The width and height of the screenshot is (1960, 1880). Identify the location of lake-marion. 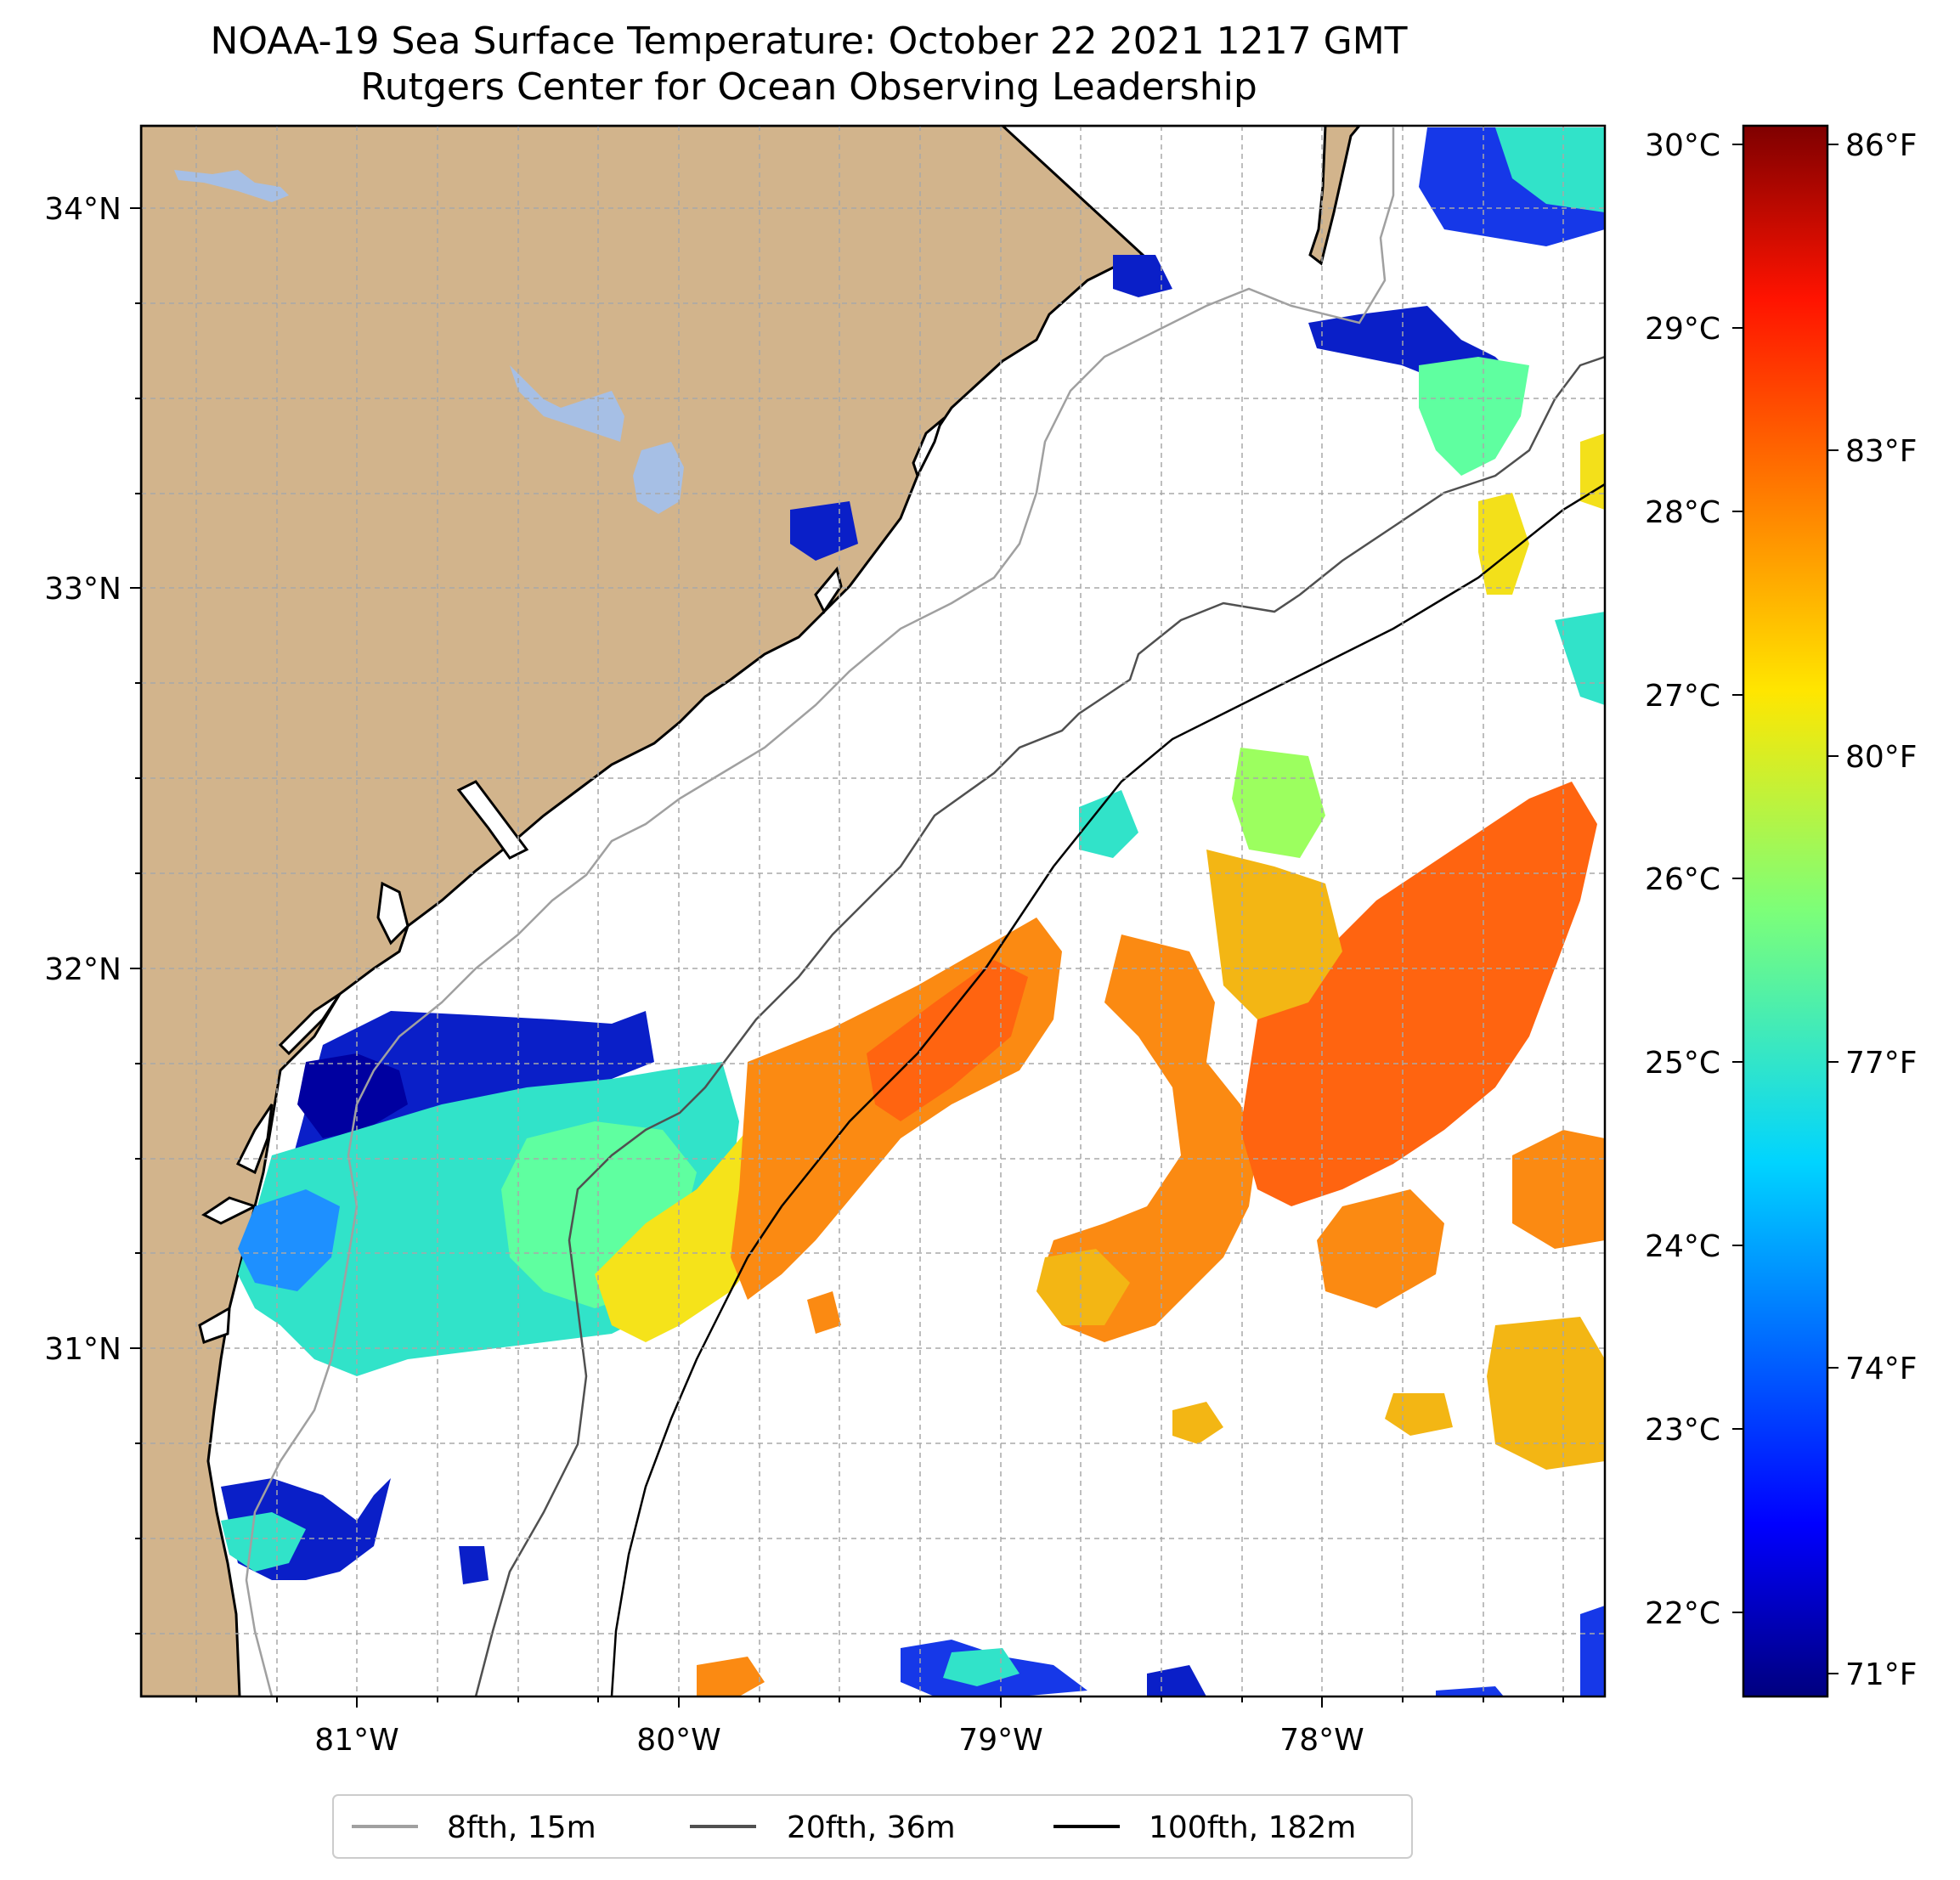
(567, 404).